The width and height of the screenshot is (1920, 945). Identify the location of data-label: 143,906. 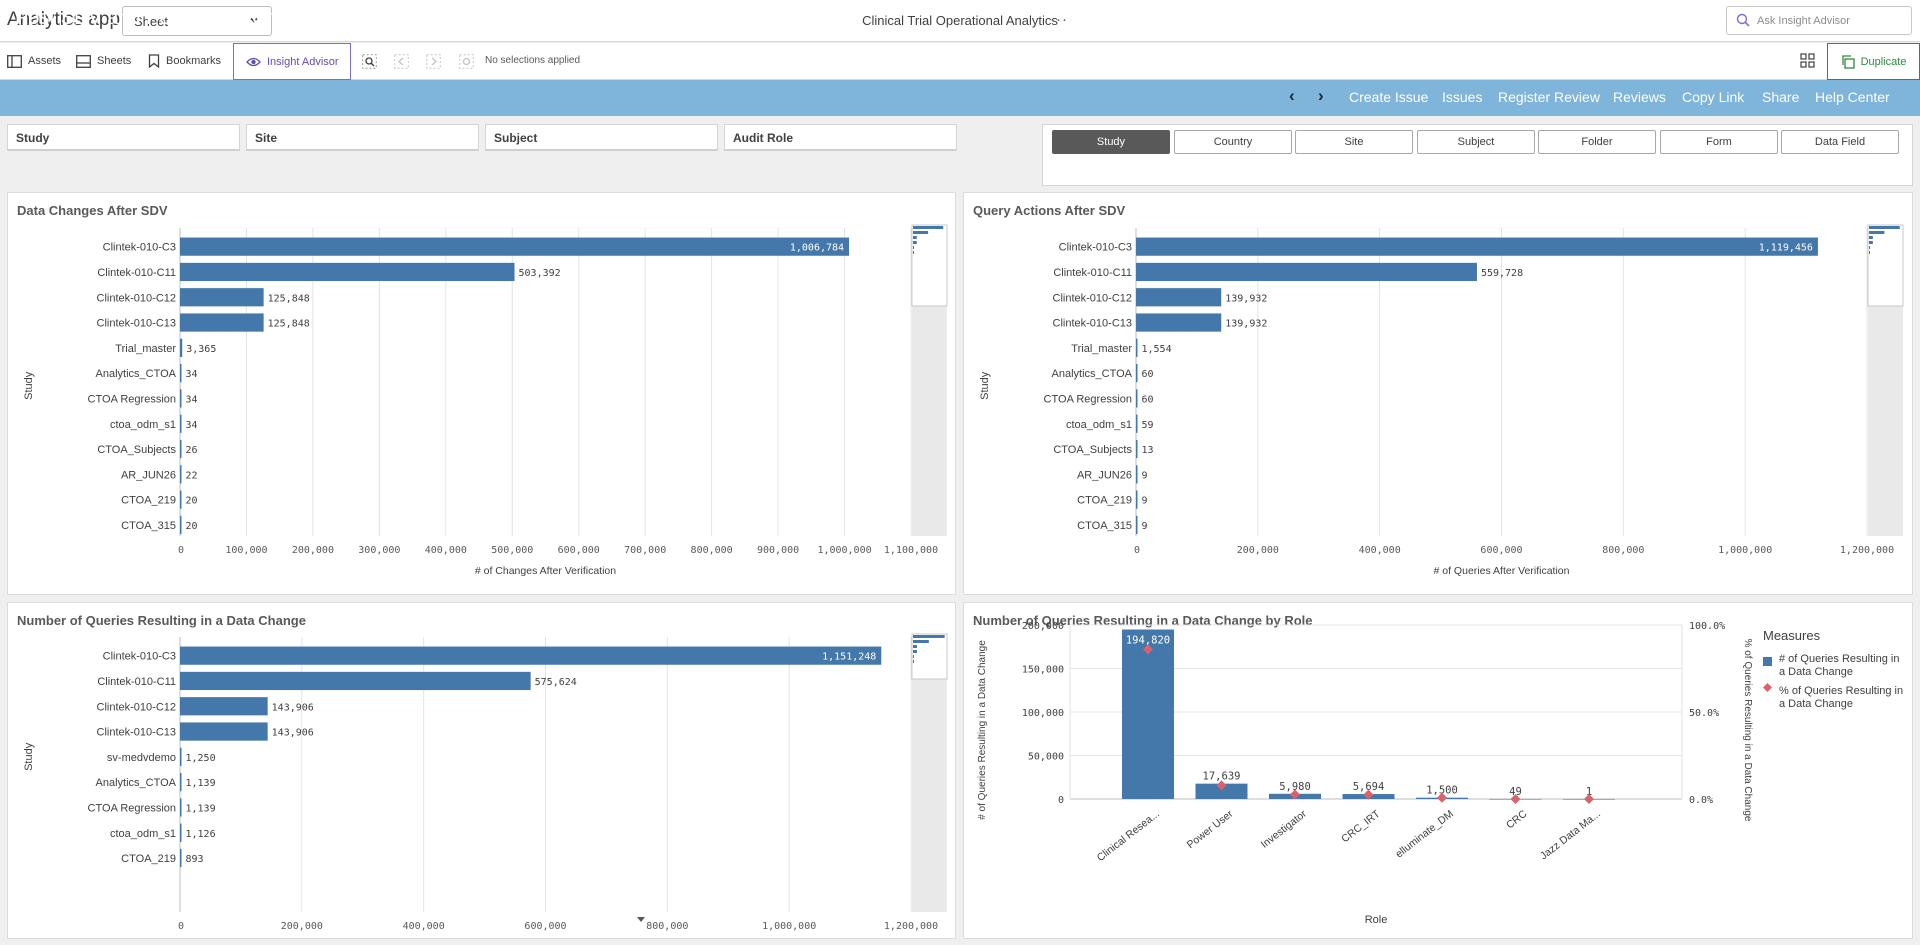
(293, 733).